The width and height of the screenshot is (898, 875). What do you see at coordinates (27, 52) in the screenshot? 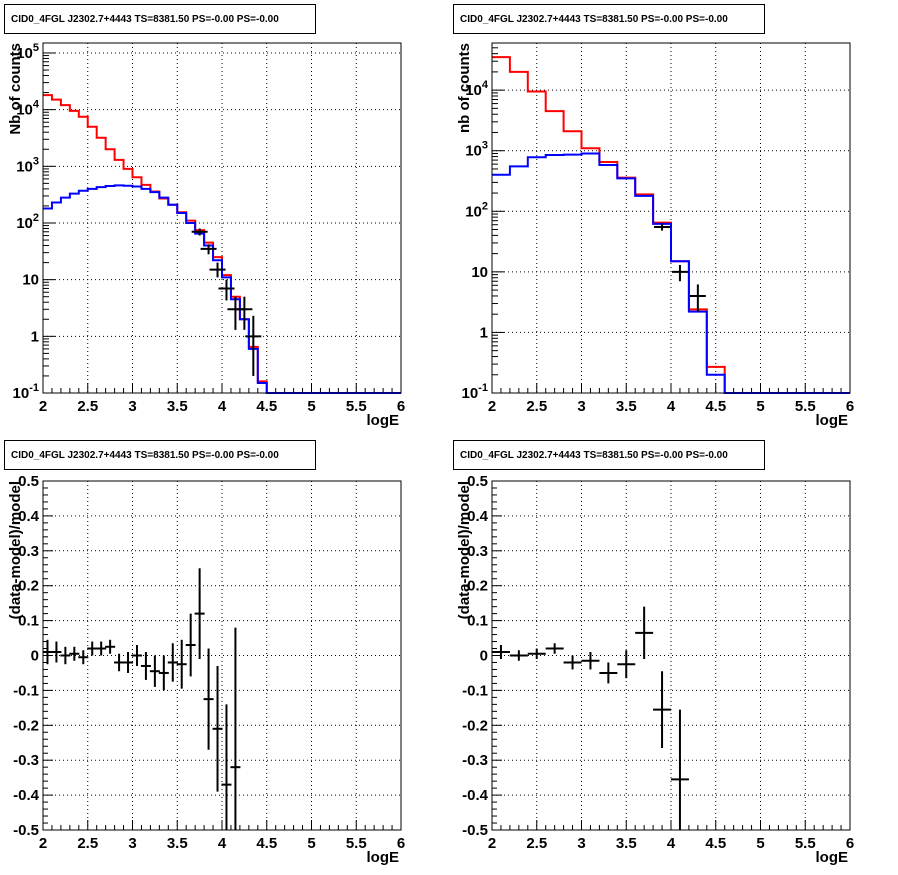
I see `y-tick-label: 10⁵` at bounding box center [27, 52].